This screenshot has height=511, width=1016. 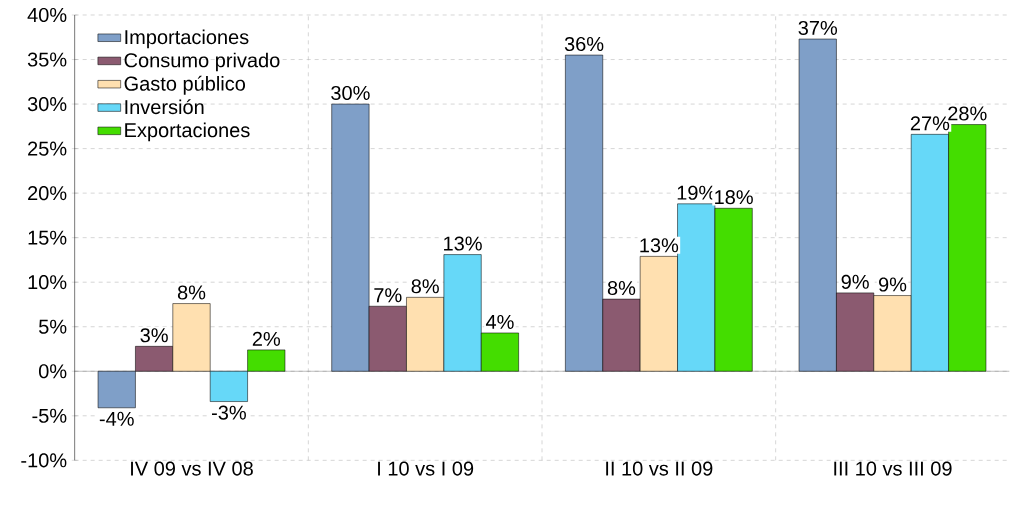 What do you see at coordinates (47, 59) in the screenshot?
I see `y-tick-label: 35%` at bounding box center [47, 59].